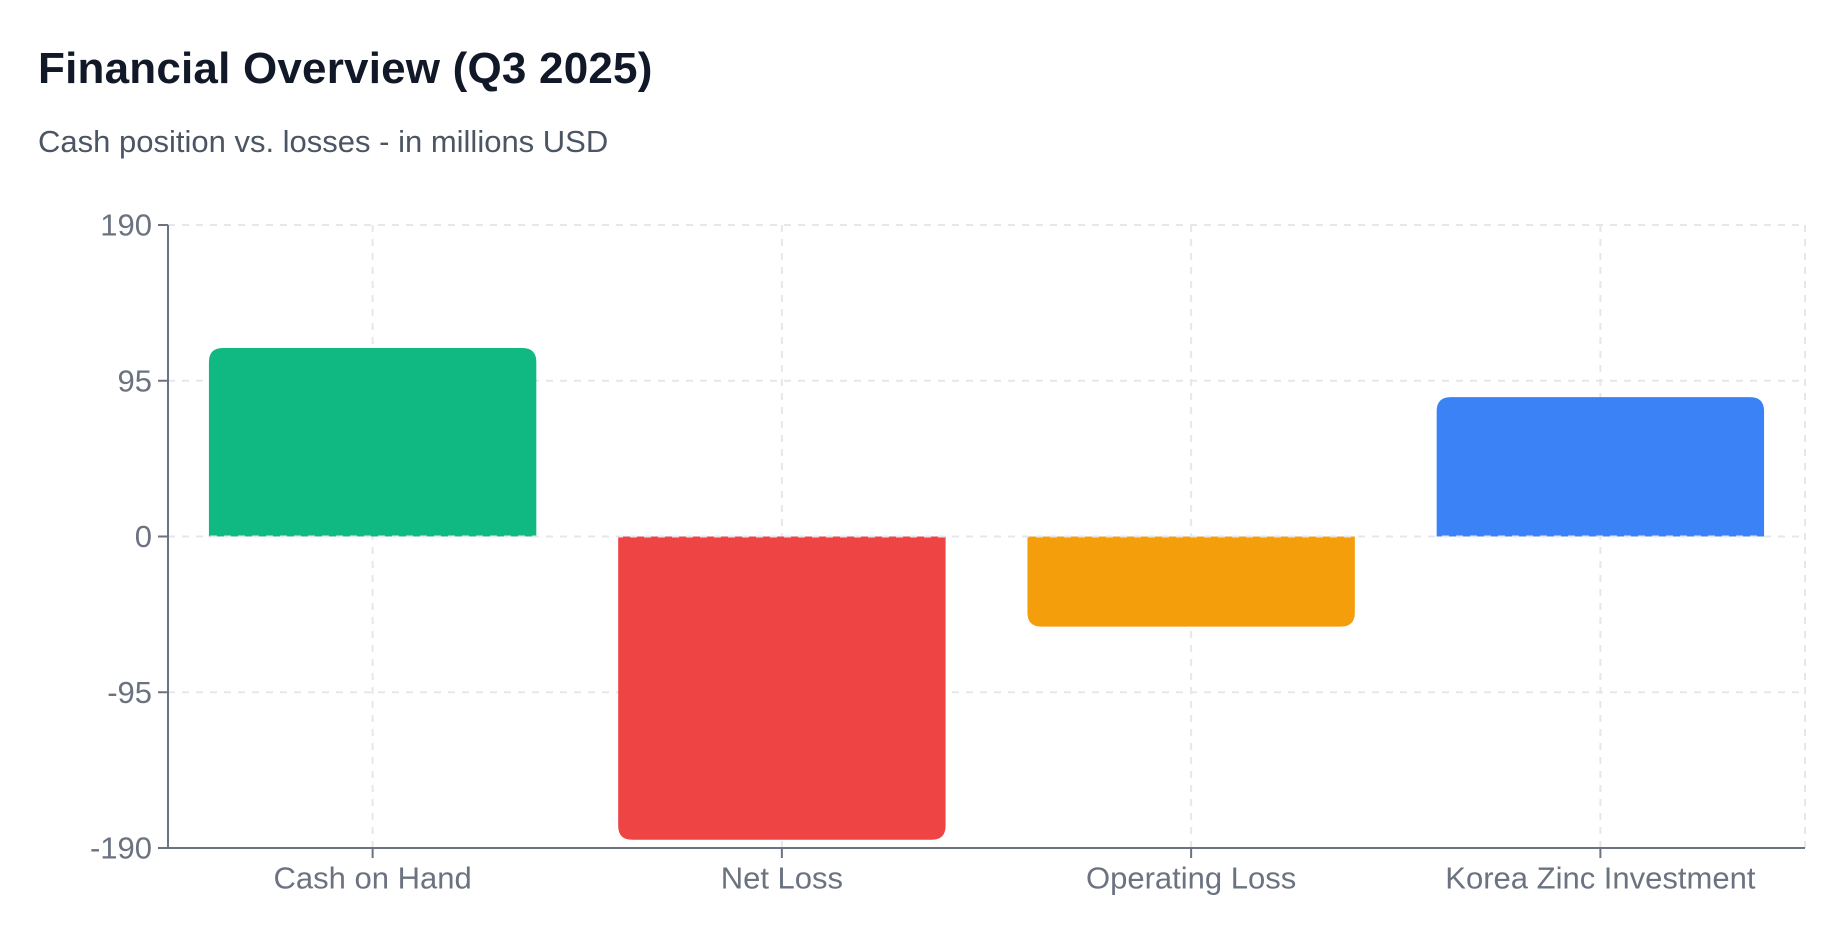 The height and width of the screenshot is (952, 1846). Describe the element at coordinates (1191, 878) in the screenshot. I see `x-tick-label: Operating Loss` at that location.